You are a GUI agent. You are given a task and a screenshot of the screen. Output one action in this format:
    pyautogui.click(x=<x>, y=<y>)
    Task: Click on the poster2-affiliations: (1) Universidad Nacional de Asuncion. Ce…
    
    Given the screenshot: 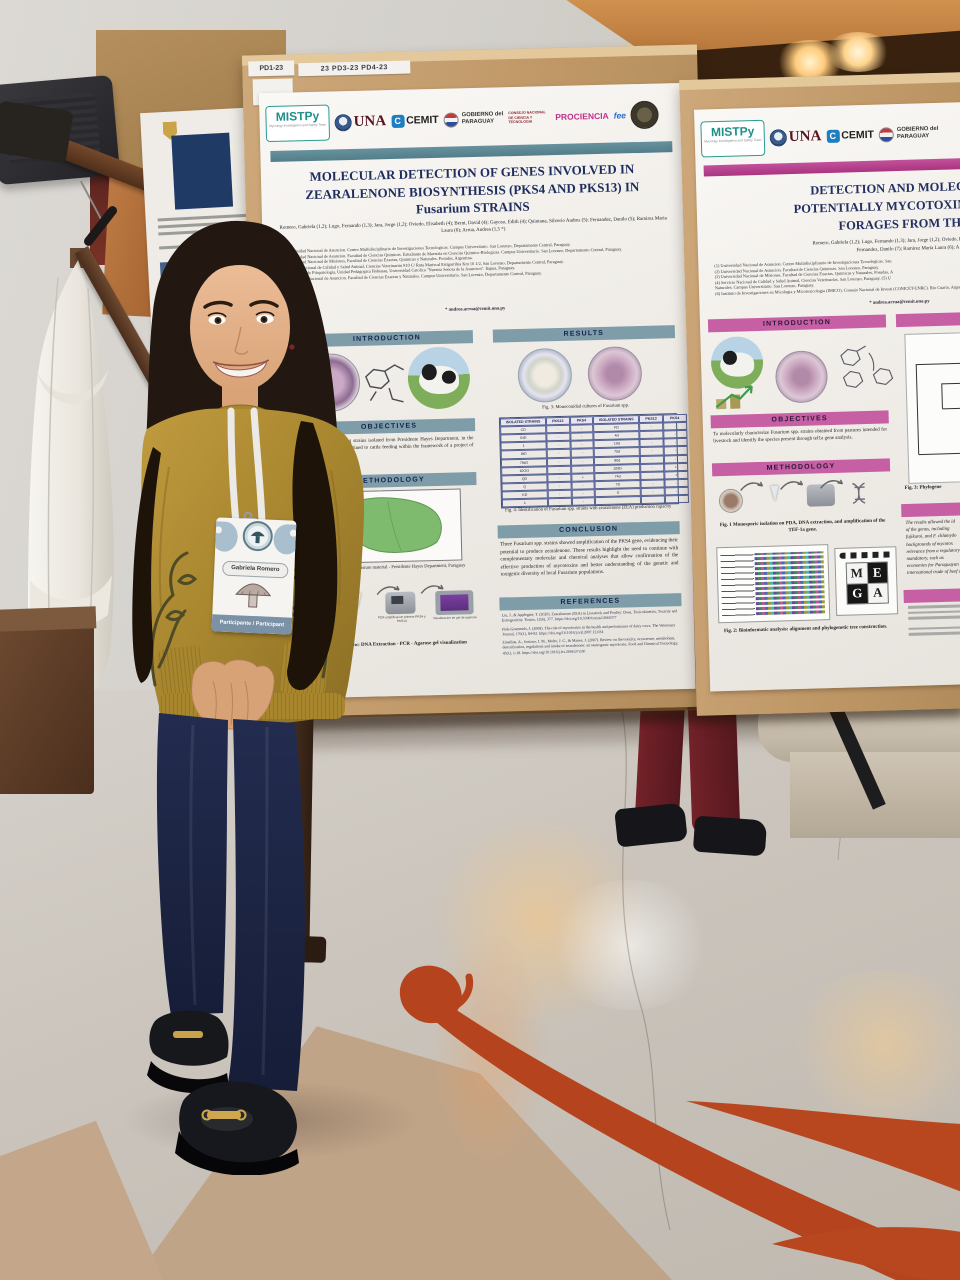 What is the action you would take?
    pyautogui.click(x=837, y=274)
    